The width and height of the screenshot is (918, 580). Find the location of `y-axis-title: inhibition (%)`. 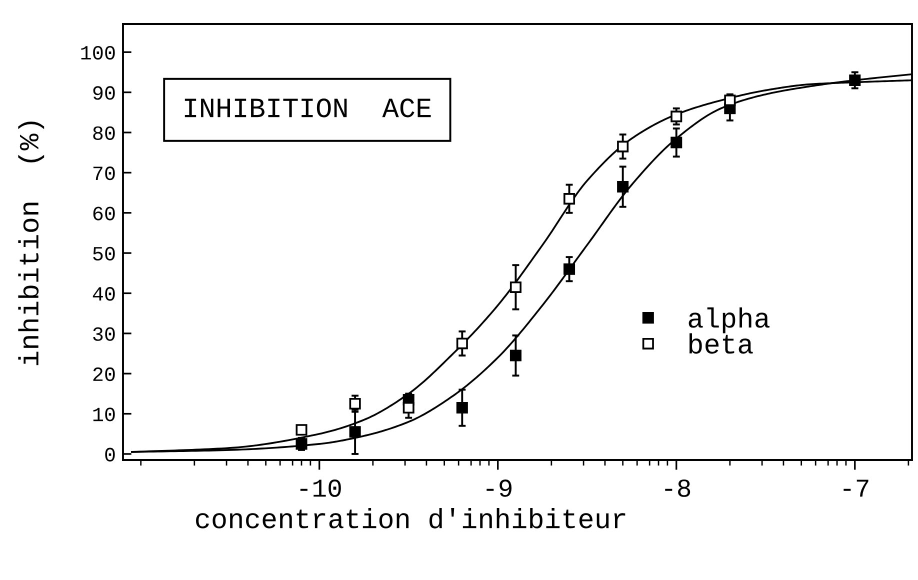

y-axis-title: inhibition (%) is located at coordinates (31, 244).